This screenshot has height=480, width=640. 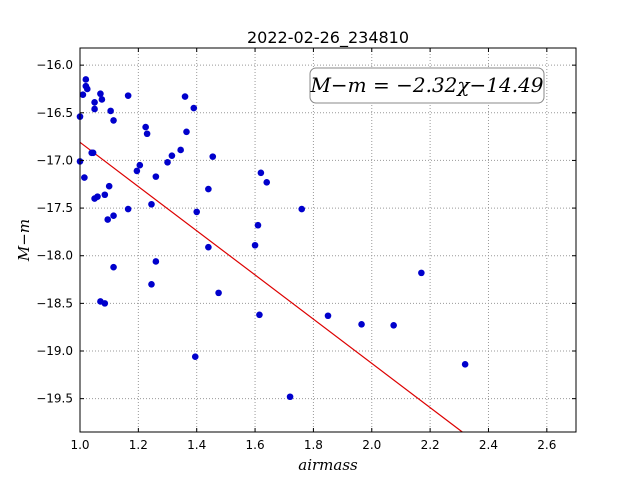 I want to click on y-tick-label: −17.0, so click(x=54, y=160).